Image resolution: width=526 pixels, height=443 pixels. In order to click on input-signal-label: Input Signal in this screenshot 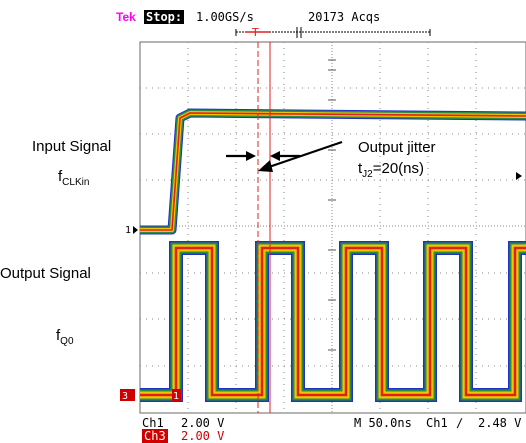, I will do `click(72, 146)`.